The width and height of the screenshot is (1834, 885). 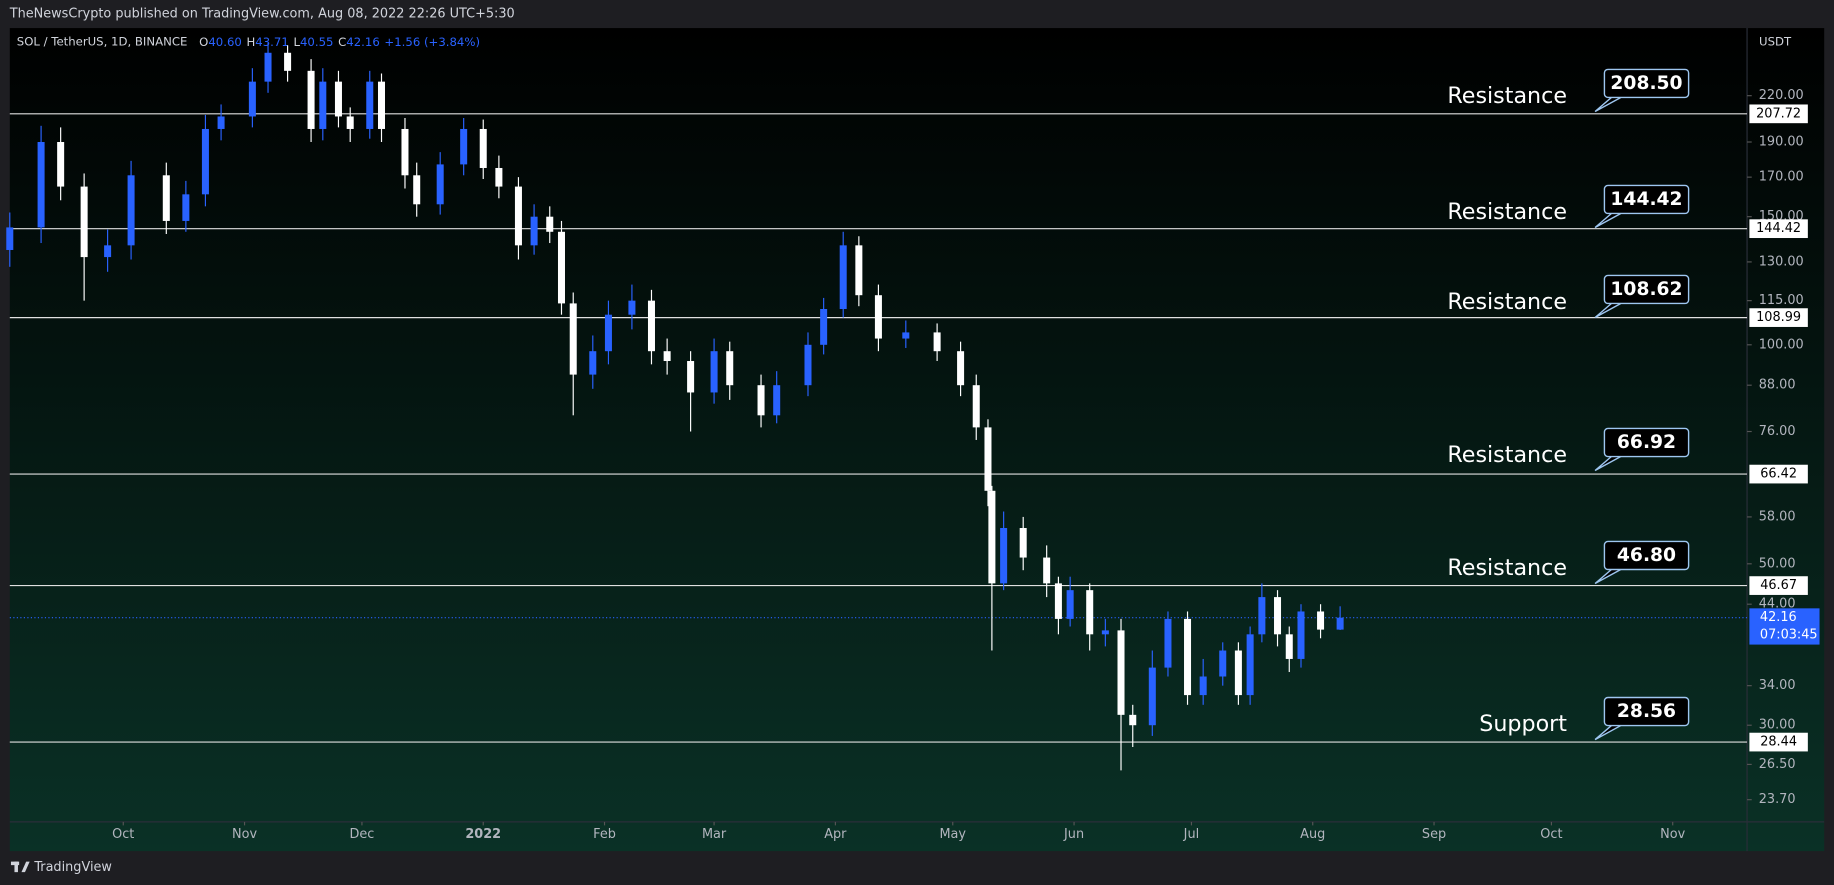 What do you see at coordinates (1781, 142) in the screenshot?
I see `y-tick-label: 190.00` at bounding box center [1781, 142].